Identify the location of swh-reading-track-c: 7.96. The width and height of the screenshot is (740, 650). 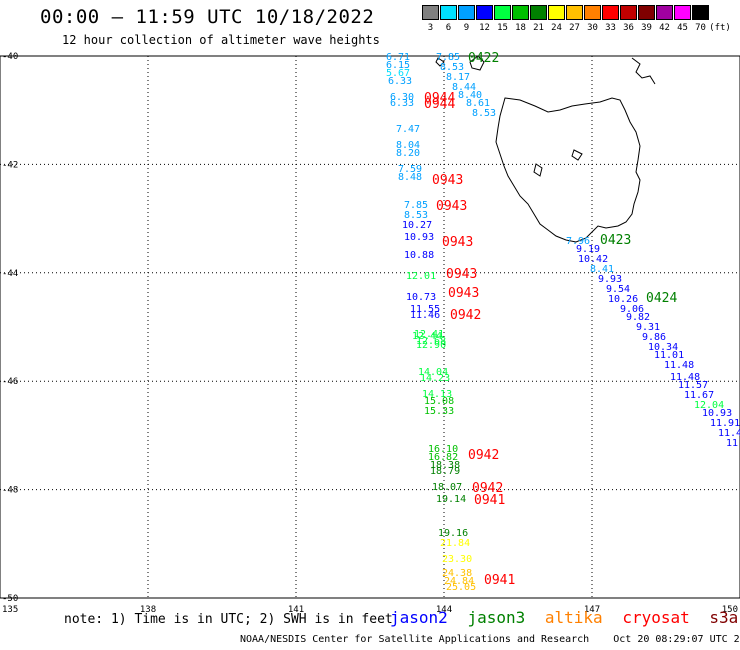
(578, 241).